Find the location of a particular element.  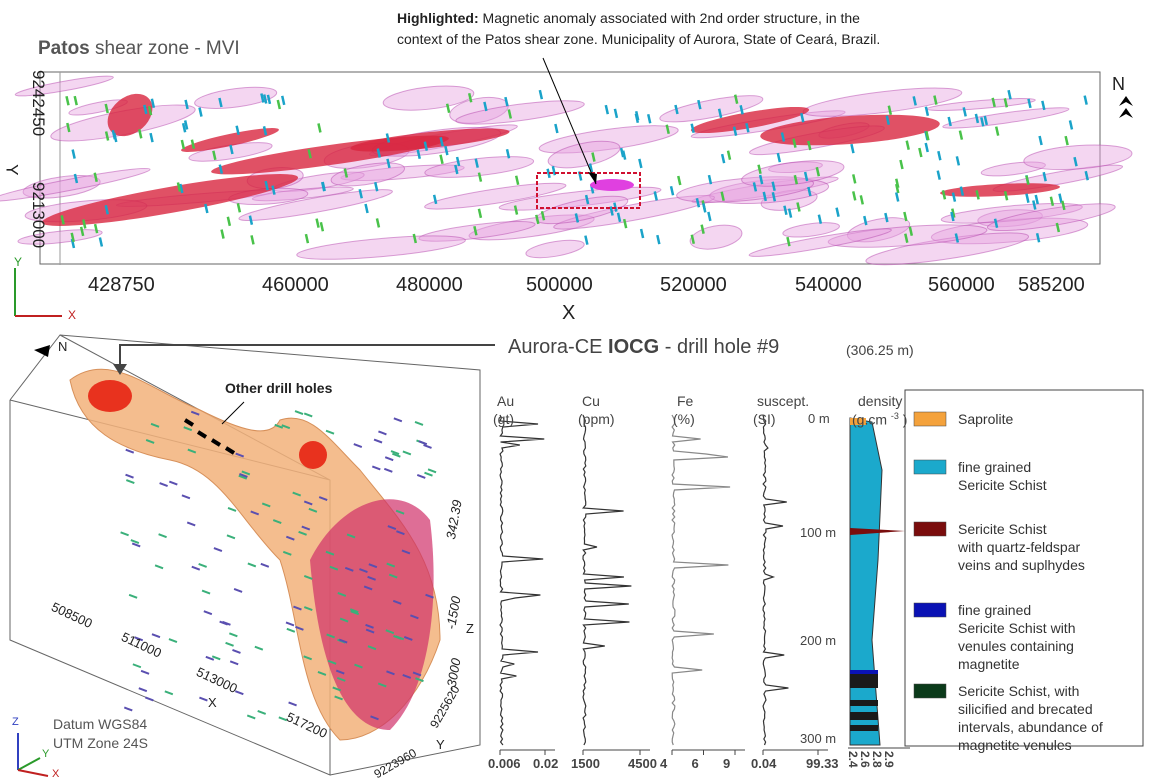

triad-x is located at coordinates (33, 773).